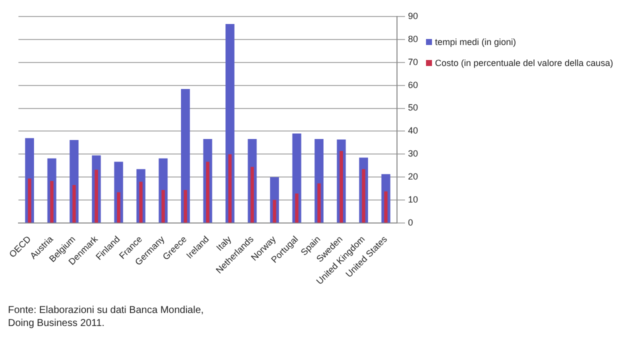  Describe the element at coordinates (413, 107) in the screenshot. I see `y-tick-label: 50` at that location.